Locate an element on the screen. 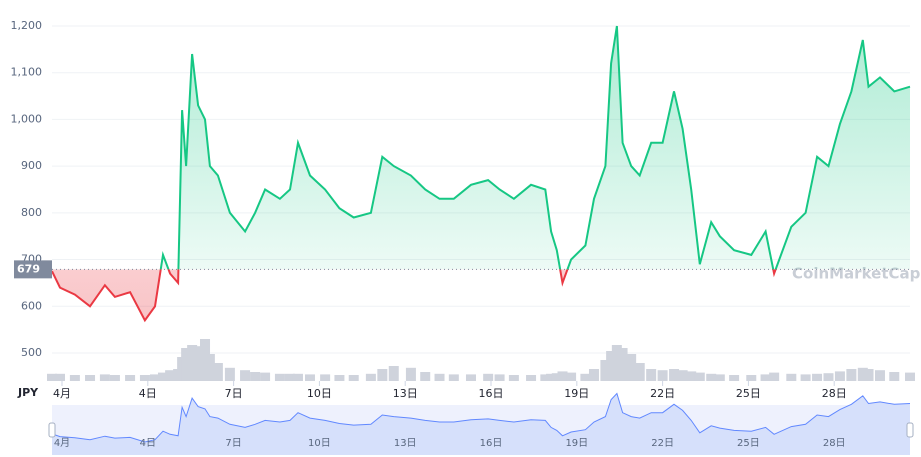 The image size is (921, 457). navigator-area is located at coordinates (481, 424).